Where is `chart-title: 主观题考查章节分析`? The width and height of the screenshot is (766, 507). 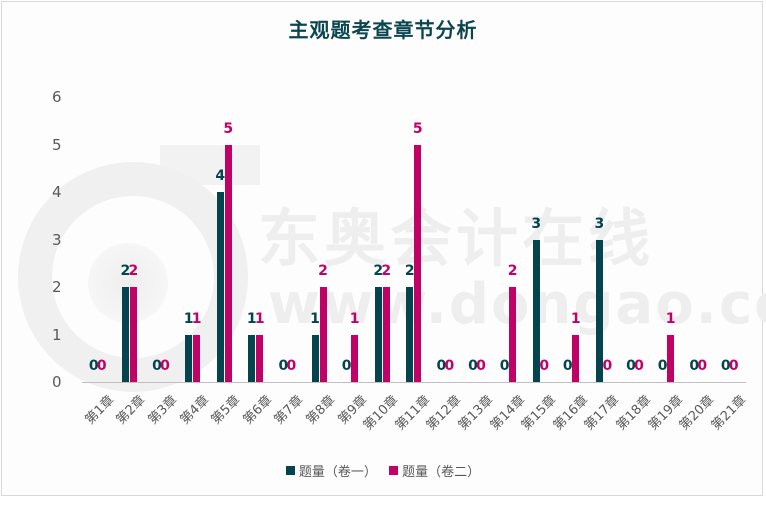 chart-title: 主观题考查章节分析 is located at coordinates (383, 30).